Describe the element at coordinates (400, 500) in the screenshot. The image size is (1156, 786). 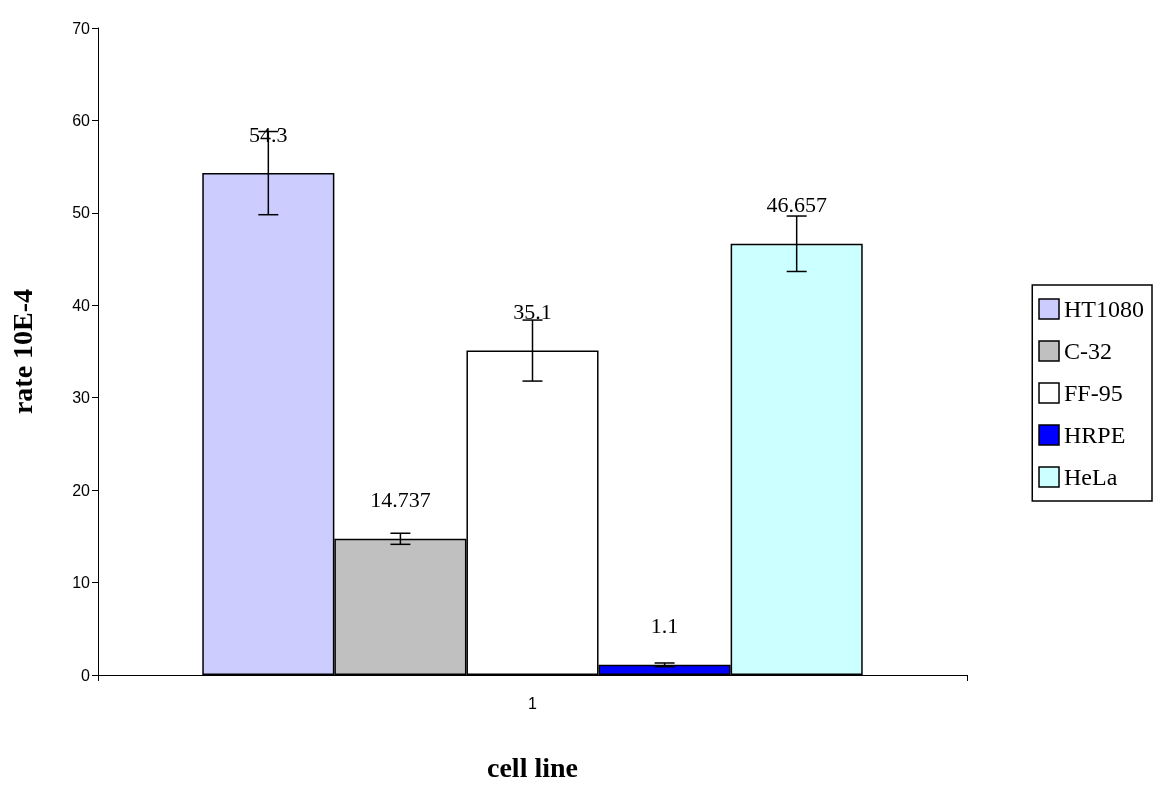
I see `data-label: 14.737` at that location.